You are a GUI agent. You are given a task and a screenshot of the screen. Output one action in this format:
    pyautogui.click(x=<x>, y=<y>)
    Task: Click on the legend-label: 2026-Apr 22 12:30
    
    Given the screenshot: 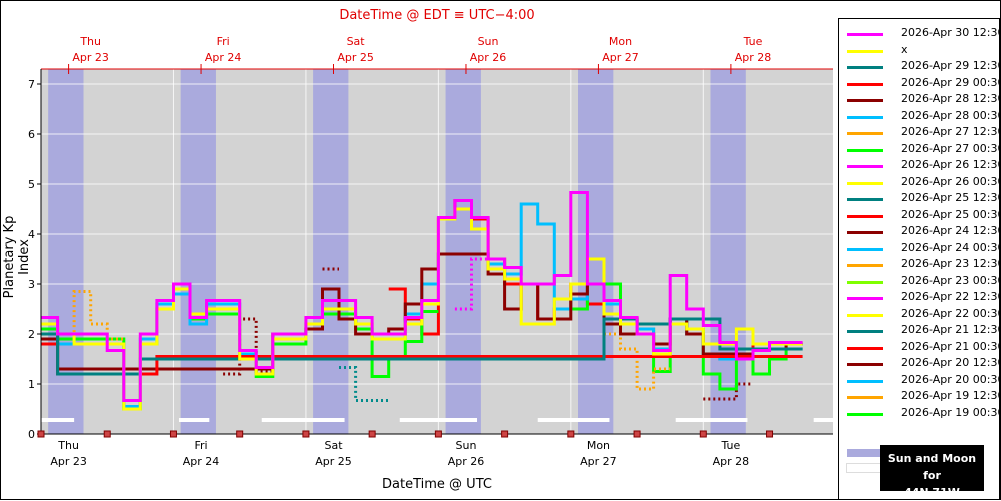 What is the action you would take?
    pyautogui.click(x=951, y=296)
    